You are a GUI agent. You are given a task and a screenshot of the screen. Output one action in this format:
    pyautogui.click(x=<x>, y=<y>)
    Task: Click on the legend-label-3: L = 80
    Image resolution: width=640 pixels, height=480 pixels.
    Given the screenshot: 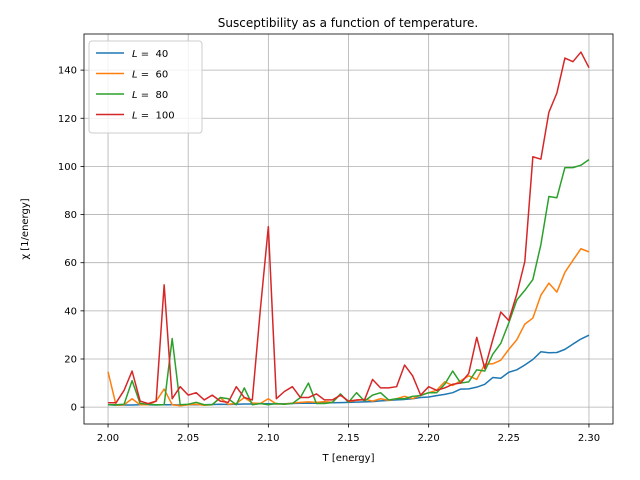 What is the action you would take?
    pyautogui.click(x=150, y=95)
    